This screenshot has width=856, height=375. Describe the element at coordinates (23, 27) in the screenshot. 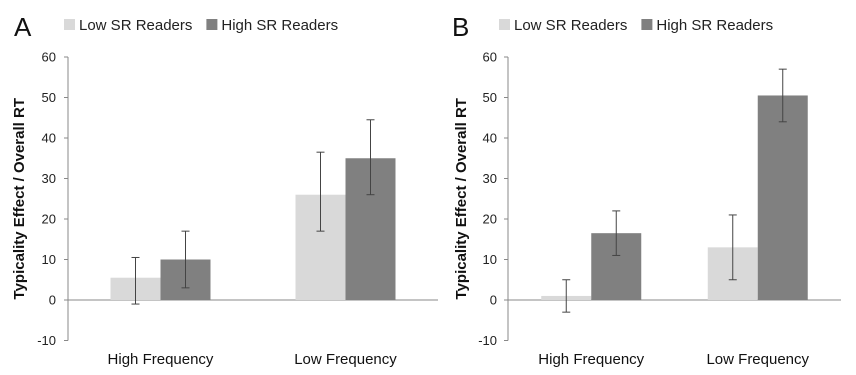

I see `panel-letter: A` at that location.